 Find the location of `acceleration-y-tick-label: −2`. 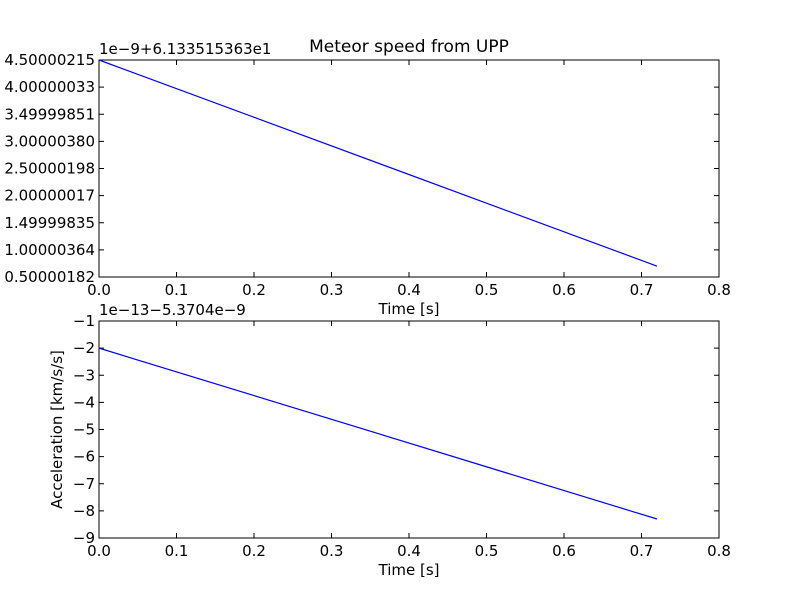

acceleration-y-tick-label: −2 is located at coordinates (84, 348).